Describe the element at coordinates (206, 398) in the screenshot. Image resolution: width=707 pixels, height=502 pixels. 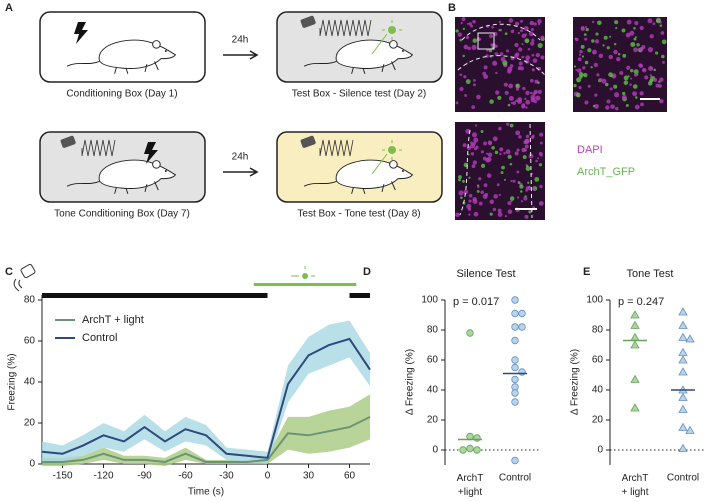
I see `series-line` at that location.